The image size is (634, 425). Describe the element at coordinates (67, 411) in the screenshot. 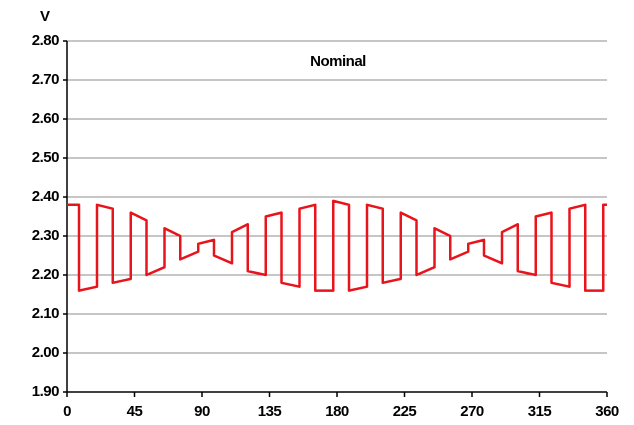

I see `x-tick-label: 0` at that location.